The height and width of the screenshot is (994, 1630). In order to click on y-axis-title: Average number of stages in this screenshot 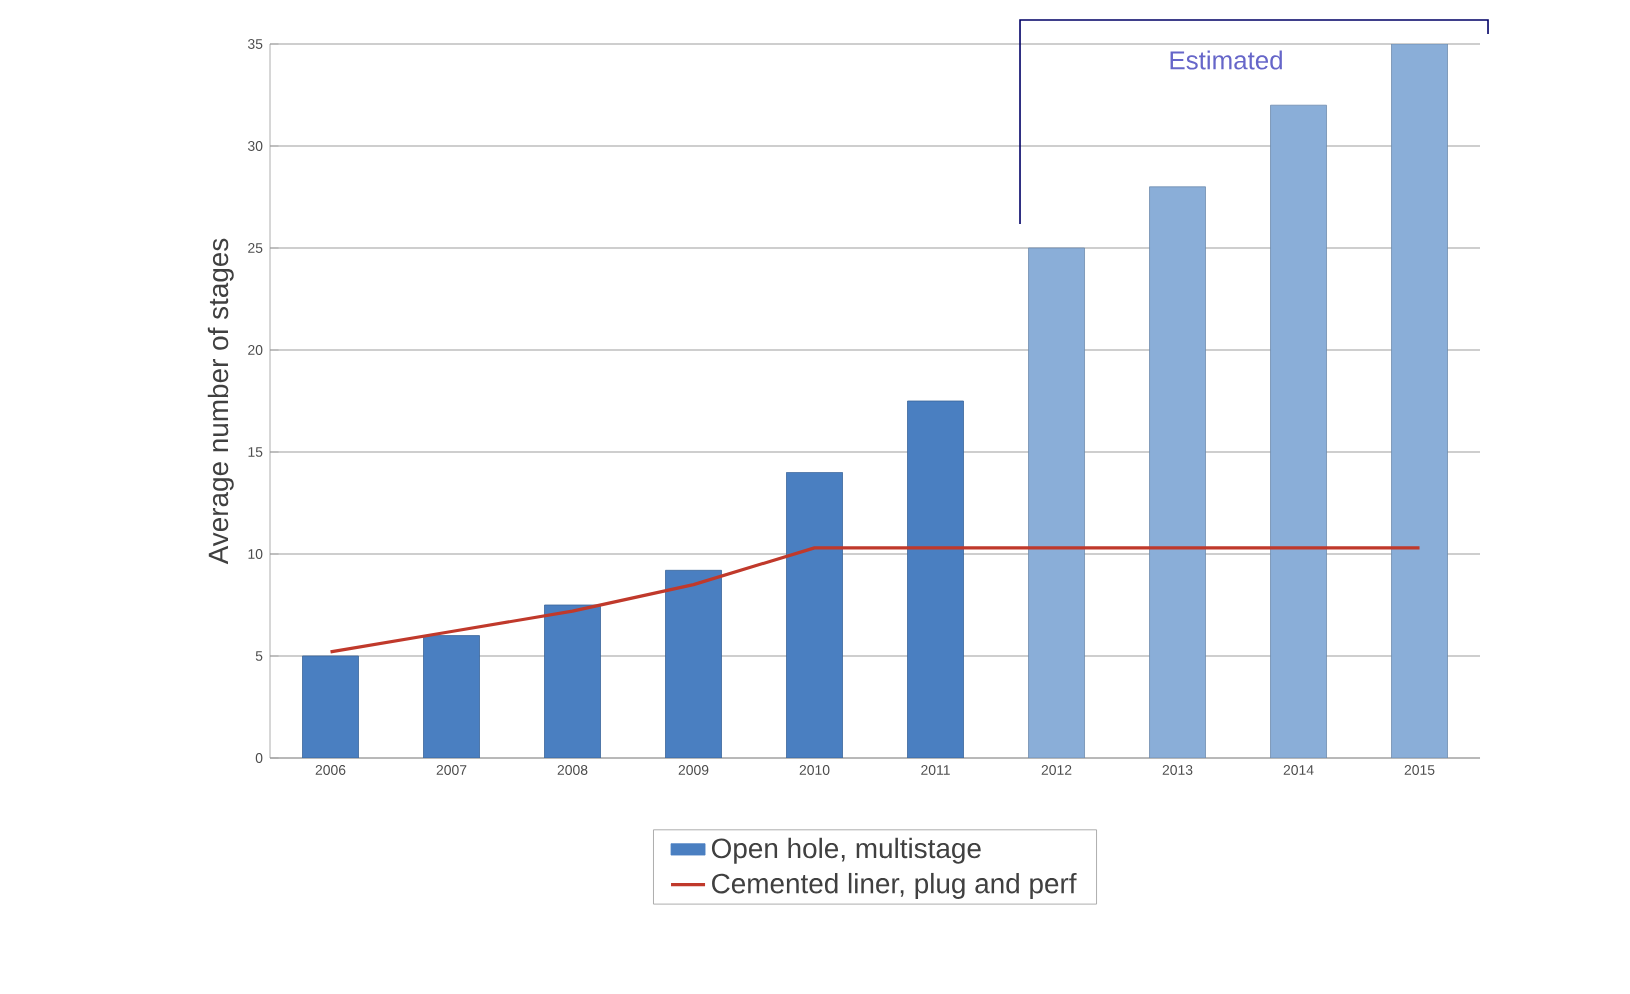, I will do `click(220, 401)`.